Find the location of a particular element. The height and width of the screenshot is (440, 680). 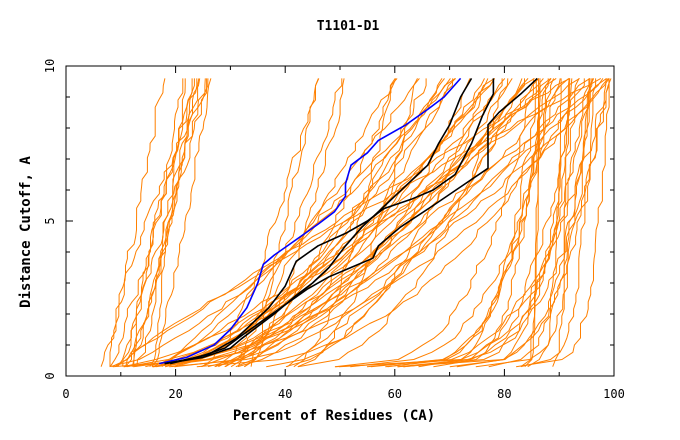

chart-title: T1101-D1 is located at coordinates (348, 26).